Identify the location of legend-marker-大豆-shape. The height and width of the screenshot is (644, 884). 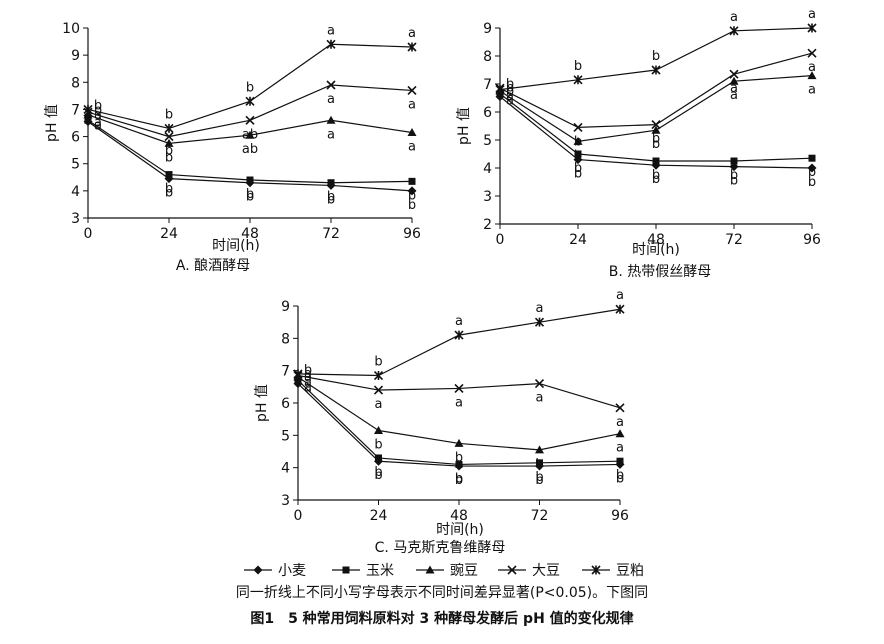
(512, 570).